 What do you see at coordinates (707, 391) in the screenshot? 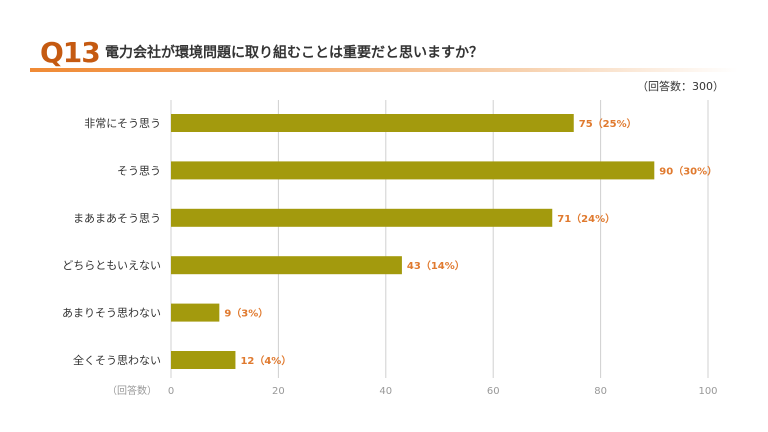
I see `x-tick-label-100: 100` at bounding box center [707, 391].